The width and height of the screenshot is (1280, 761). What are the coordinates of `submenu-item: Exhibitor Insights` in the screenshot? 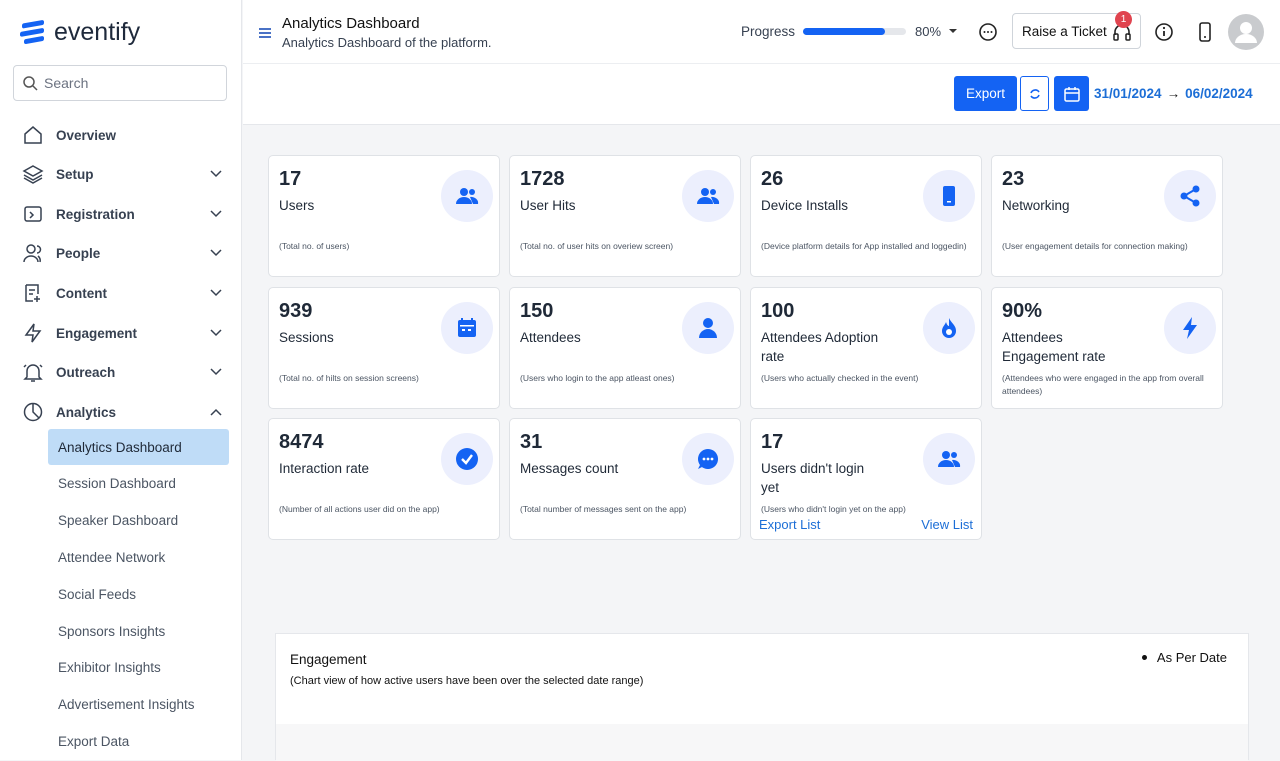 It's located at (109, 668).